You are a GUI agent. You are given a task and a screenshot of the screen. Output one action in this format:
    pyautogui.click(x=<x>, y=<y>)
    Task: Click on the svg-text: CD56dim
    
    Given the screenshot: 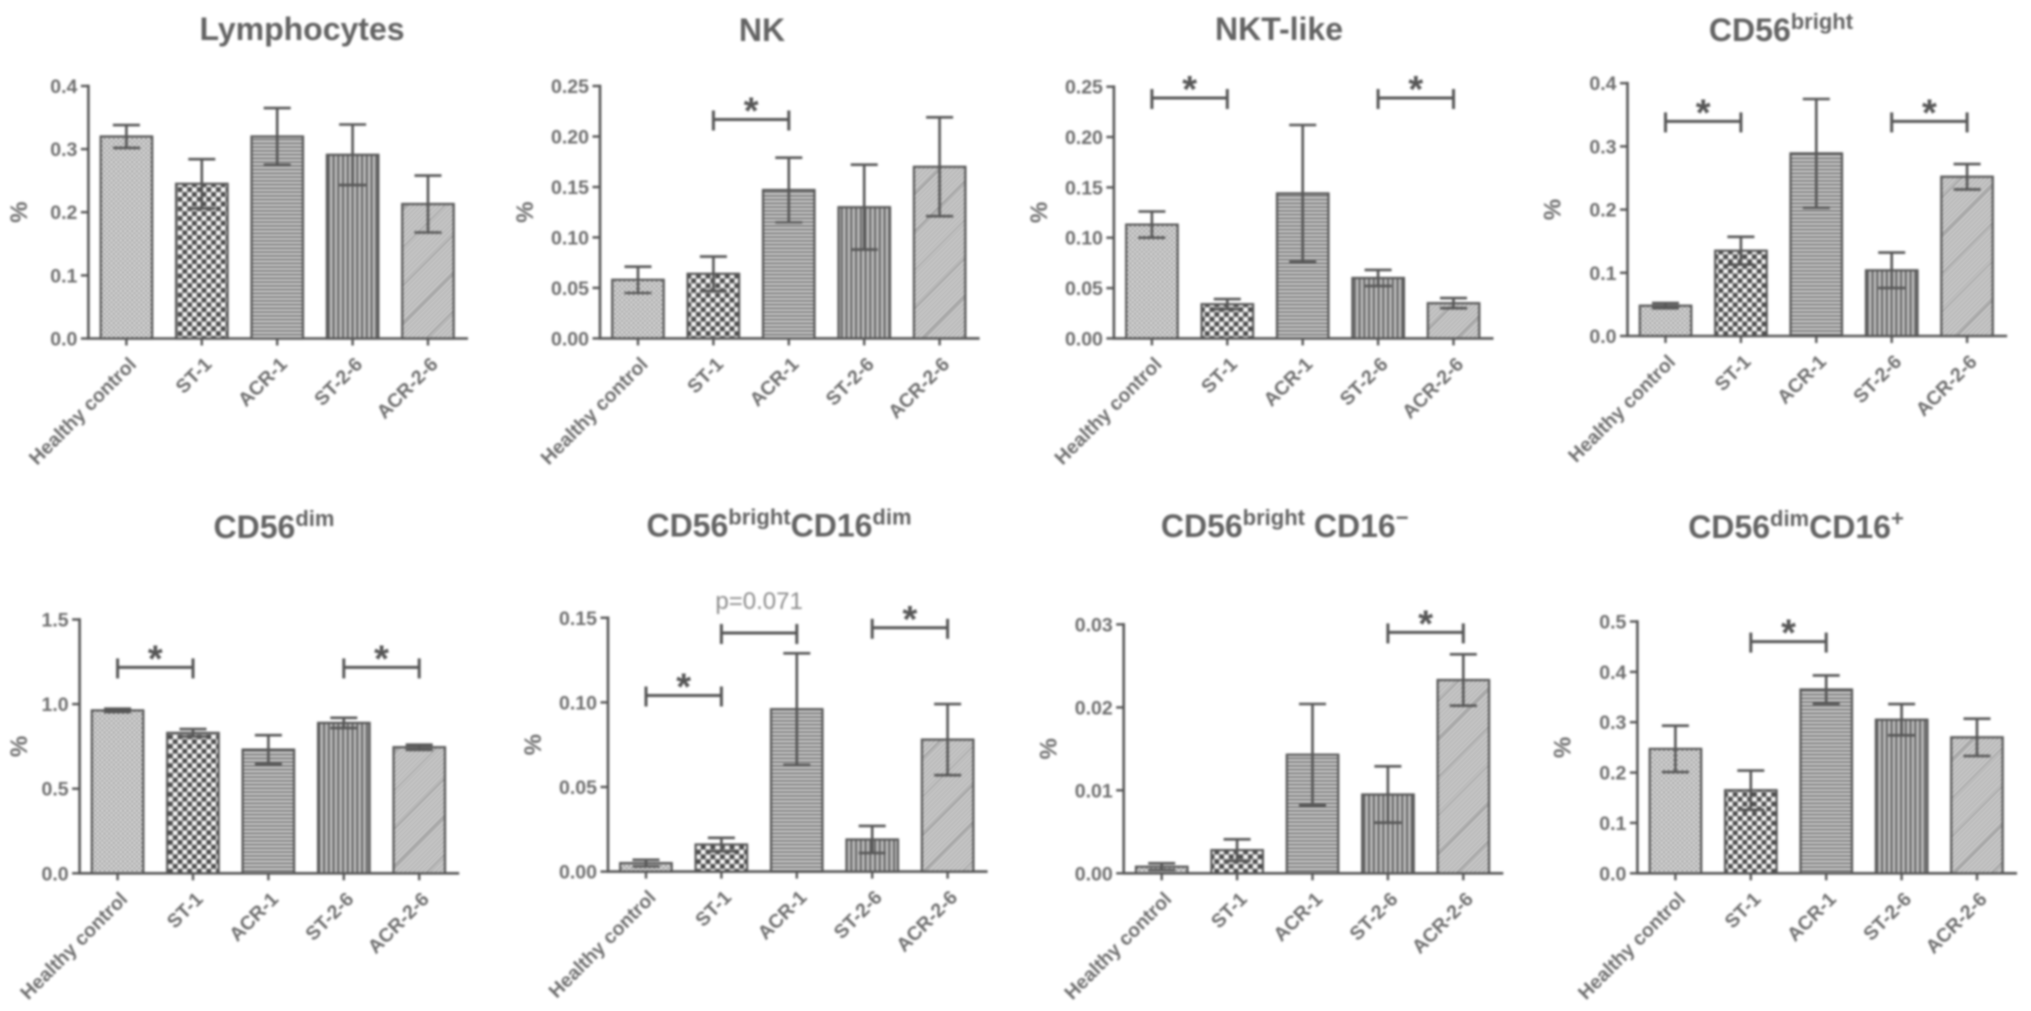 What is the action you would take?
    pyautogui.click(x=274, y=525)
    